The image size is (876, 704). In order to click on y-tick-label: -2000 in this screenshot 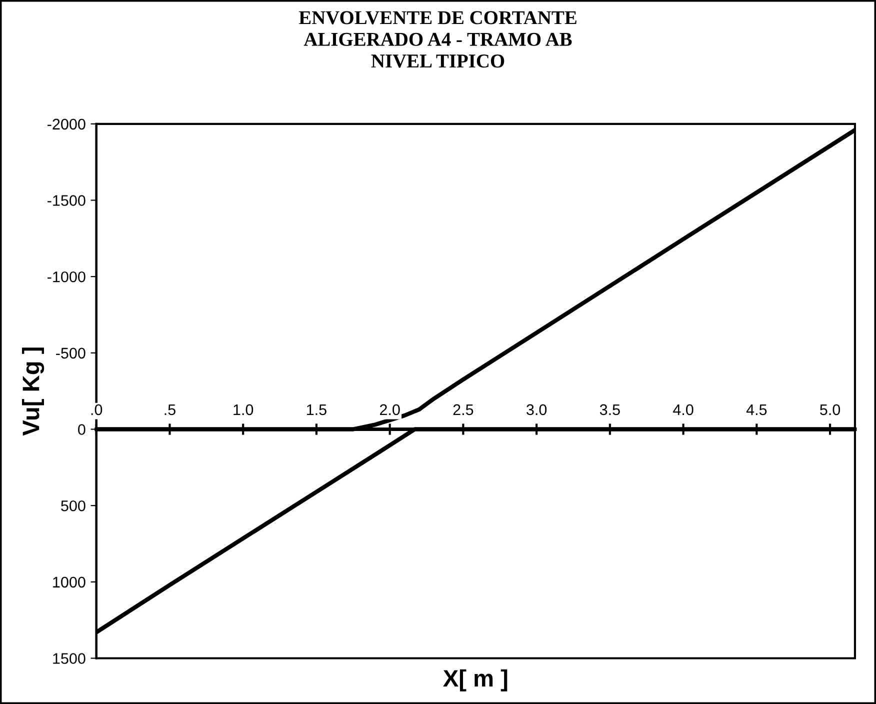, I will do `click(67, 124)`.